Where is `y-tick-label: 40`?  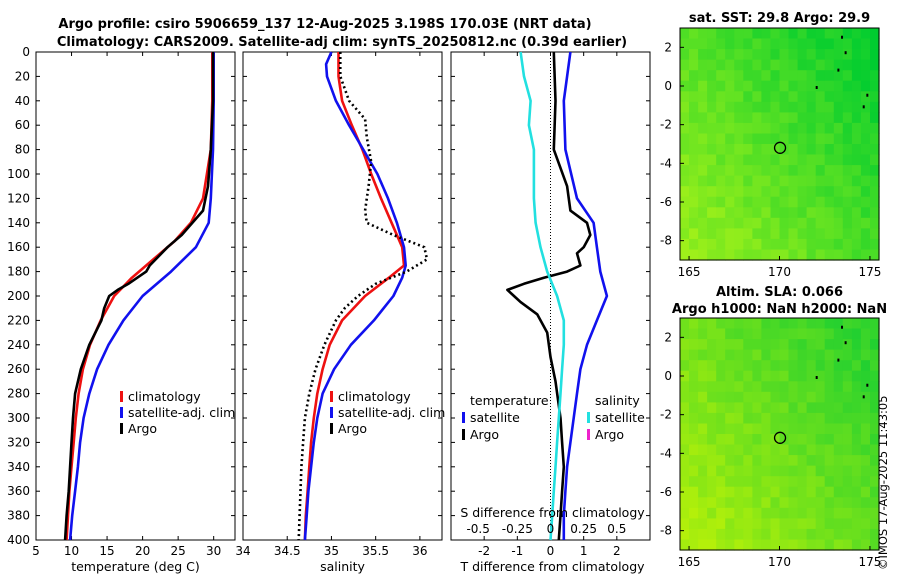 y-tick-label: 40 is located at coordinates (22, 101).